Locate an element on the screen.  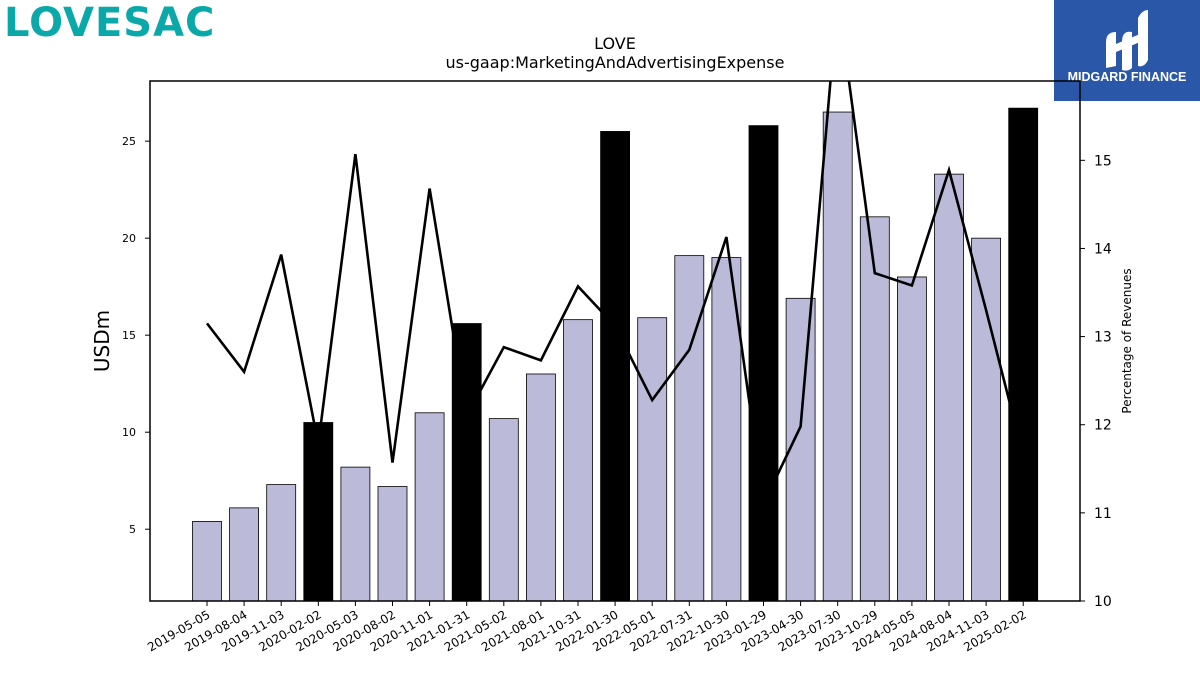
midgard-finance-badge: MIDGARD FINANCE is located at coordinates (1127, 50).